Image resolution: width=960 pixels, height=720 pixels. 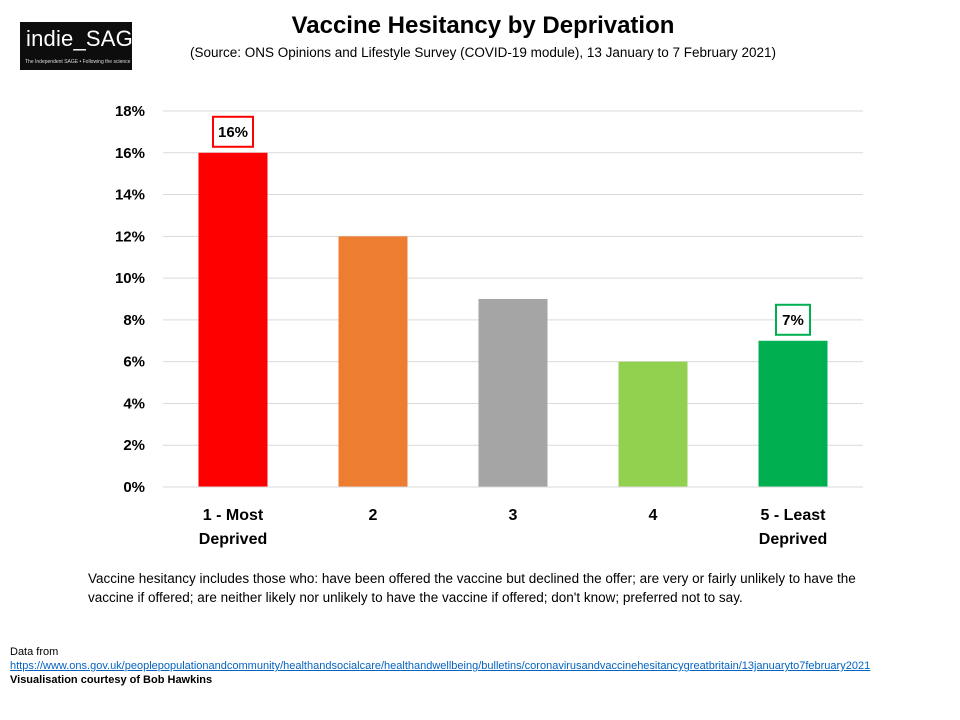 What do you see at coordinates (130, 153) in the screenshot?
I see `y-tick-label: 16%` at bounding box center [130, 153].